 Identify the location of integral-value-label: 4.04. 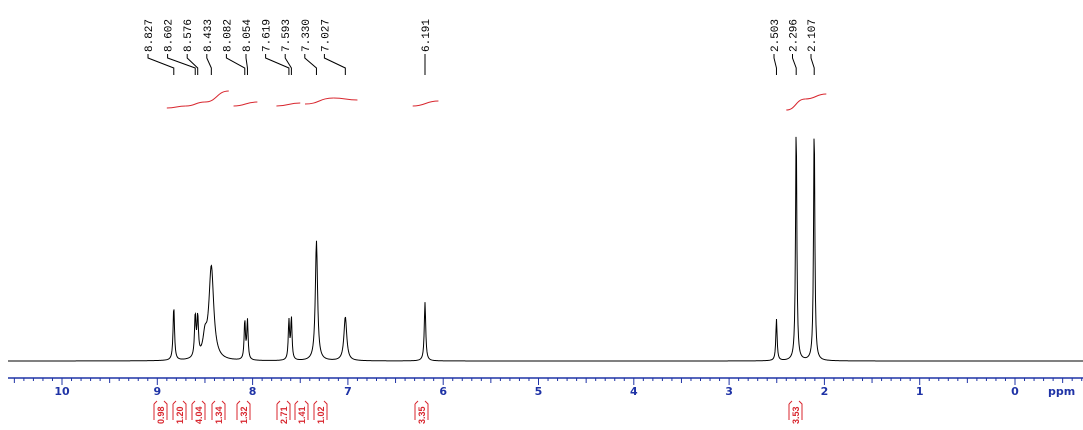
(199, 415).